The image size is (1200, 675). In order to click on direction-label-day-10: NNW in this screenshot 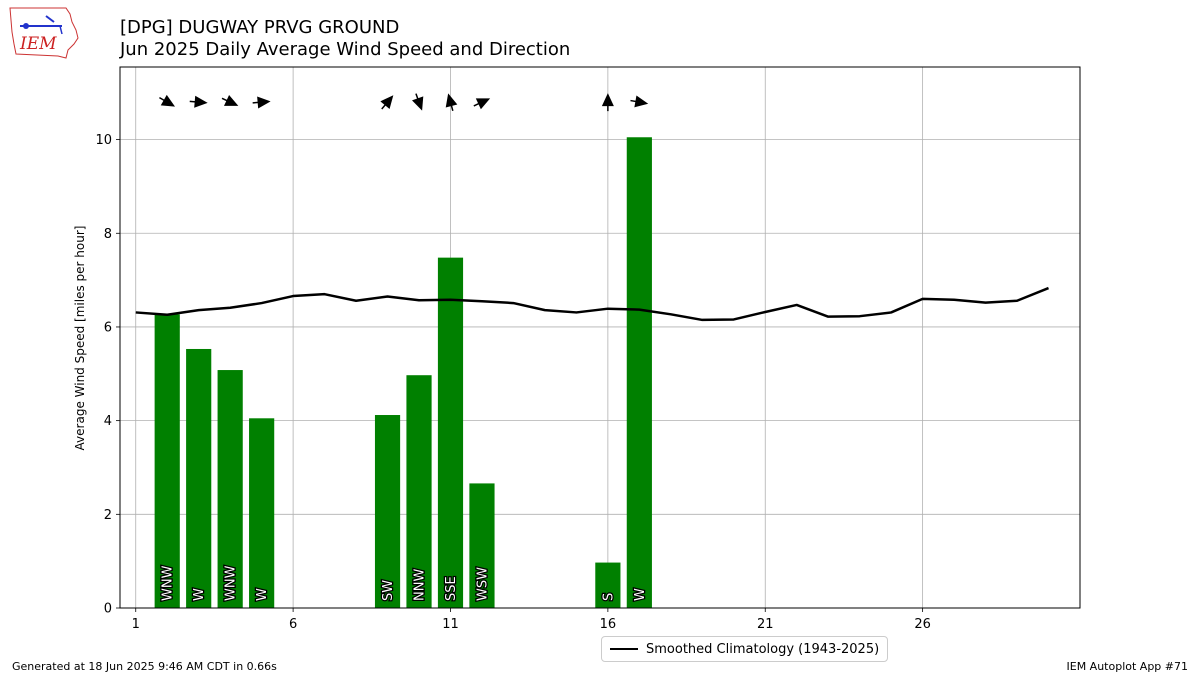, I will do `click(420, 585)`.